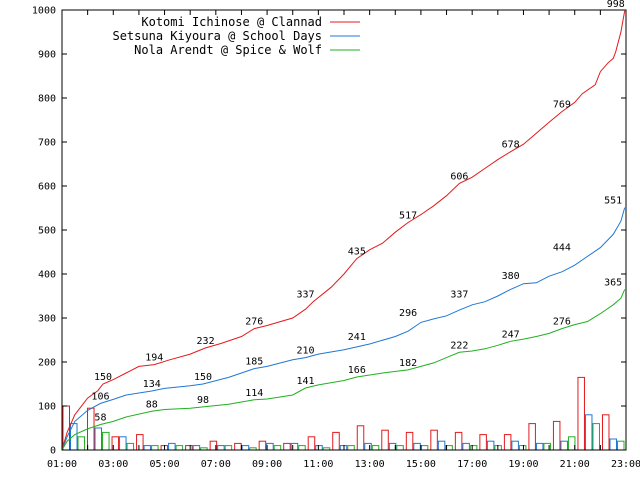 The width and height of the screenshot is (640, 480). I want to click on data-label: 182, so click(408, 363).